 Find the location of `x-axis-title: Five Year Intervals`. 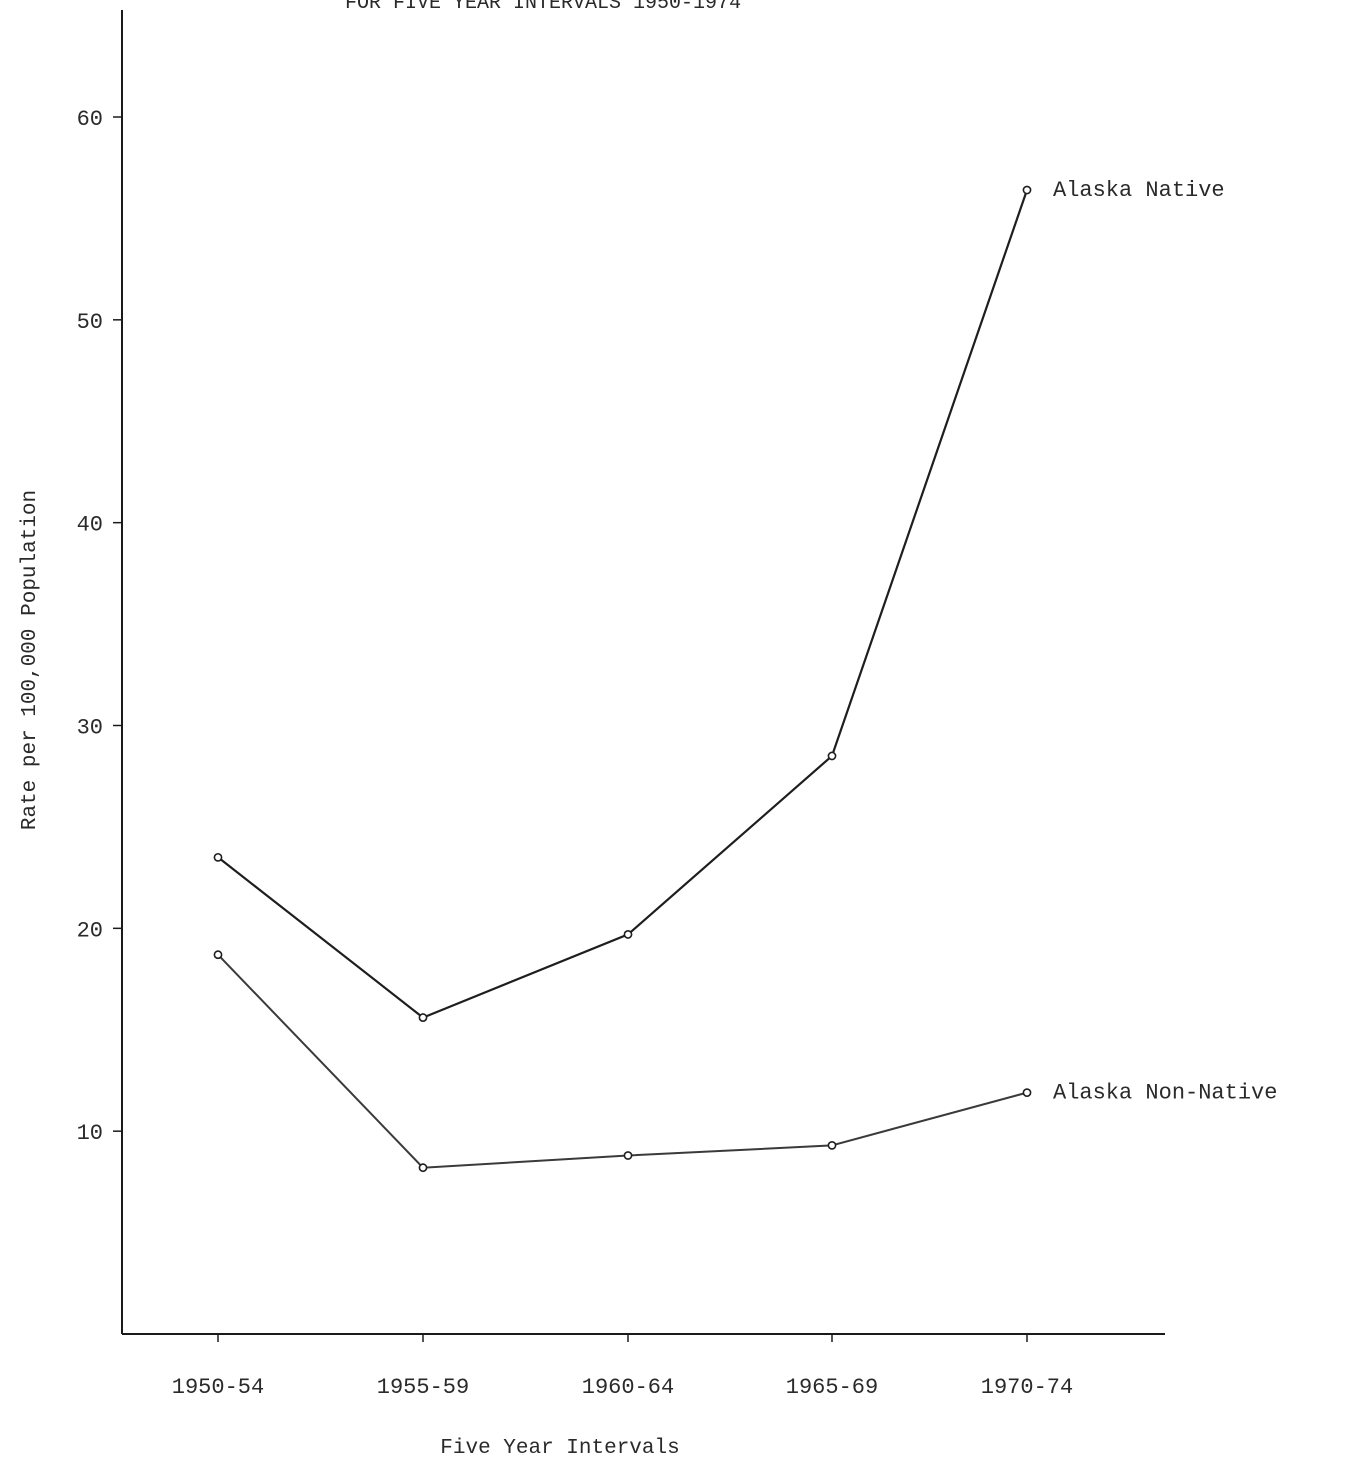

x-axis-title: Five Year Intervals is located at coordinates (559, 1448).